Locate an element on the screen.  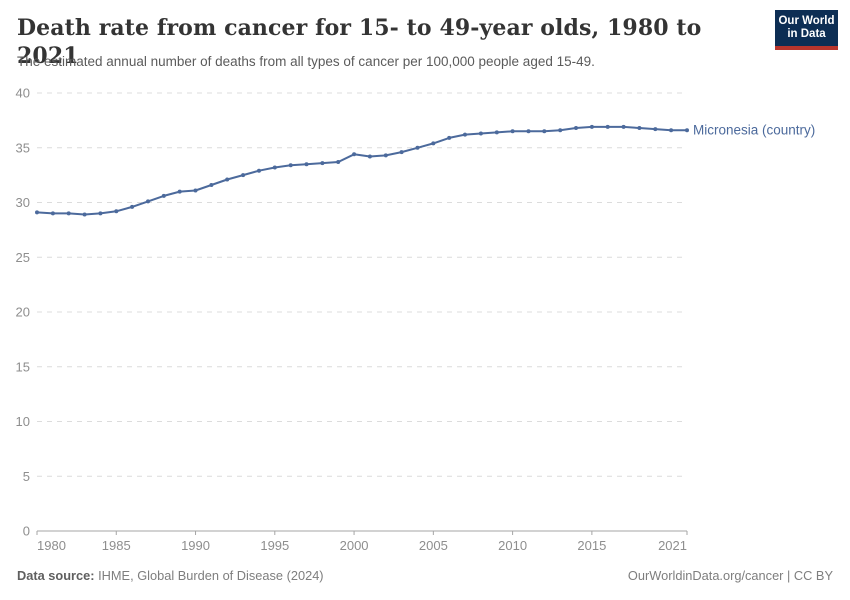
data-point-2012 is located at coordinates (544, 131).